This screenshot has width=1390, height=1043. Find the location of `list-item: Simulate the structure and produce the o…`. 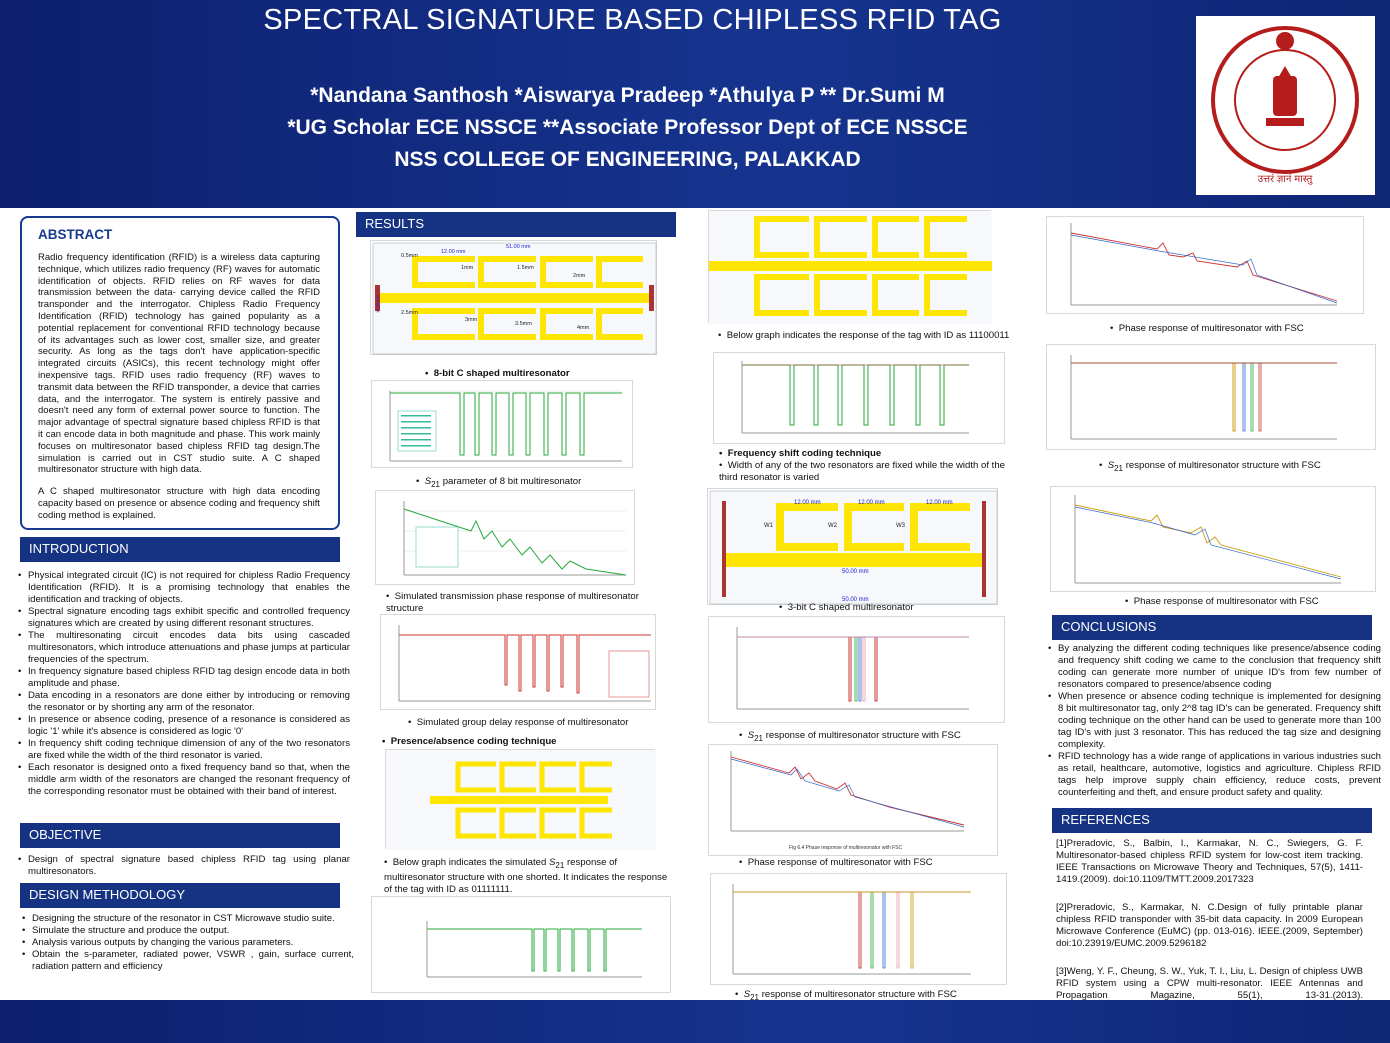

list-item: Simulate the structure and produce the o… is located at coordinates (187, 931).